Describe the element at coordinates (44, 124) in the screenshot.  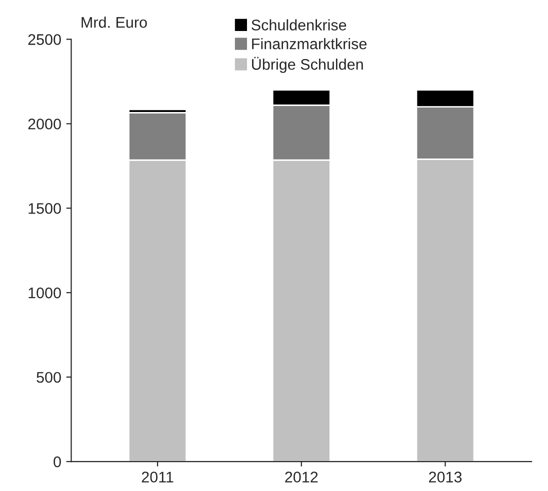
I see `y-tick-label: 2000` at that location.